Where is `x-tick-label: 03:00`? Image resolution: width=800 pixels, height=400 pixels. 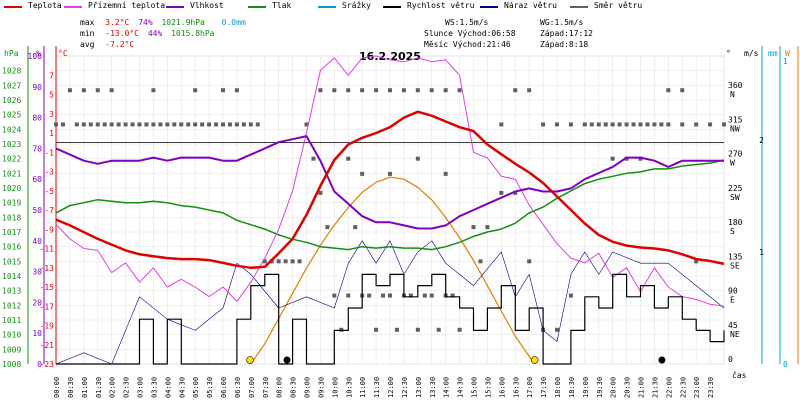
x-tick-label: 03:00 is located at coordinates (141, 387).